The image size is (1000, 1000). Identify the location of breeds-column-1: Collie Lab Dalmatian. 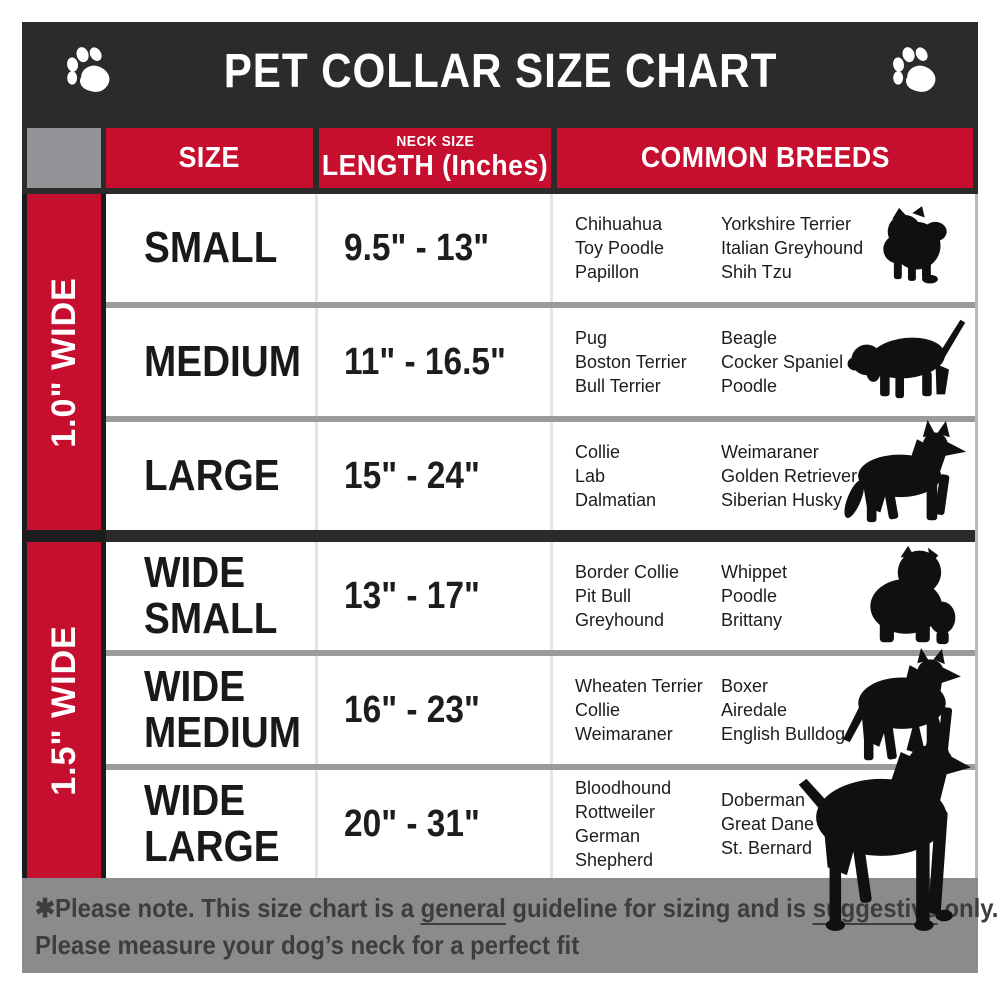
(616, 476).